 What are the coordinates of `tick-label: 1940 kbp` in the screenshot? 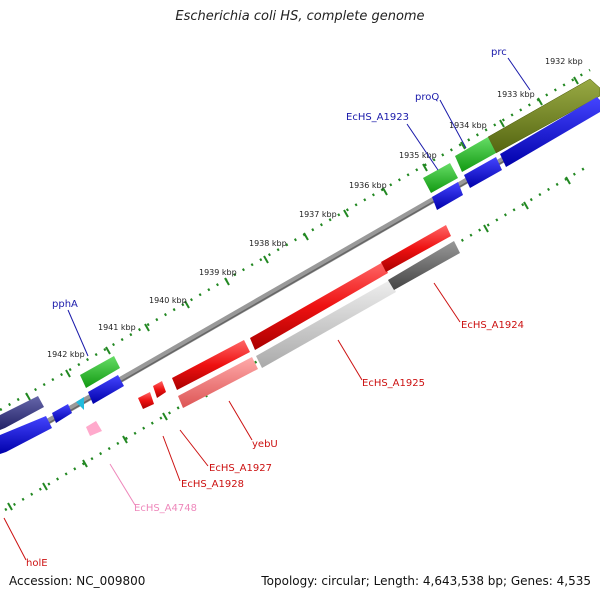 It's located at (168, 300).